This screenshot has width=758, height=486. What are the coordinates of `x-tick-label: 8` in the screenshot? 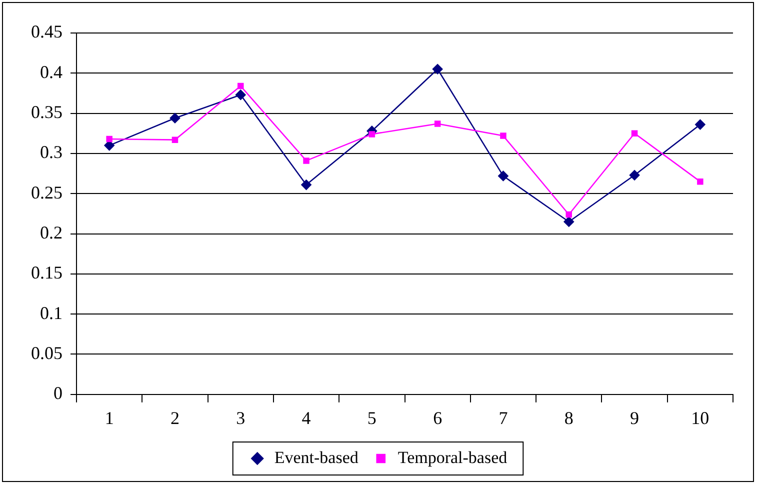 It's located at (569, 418).